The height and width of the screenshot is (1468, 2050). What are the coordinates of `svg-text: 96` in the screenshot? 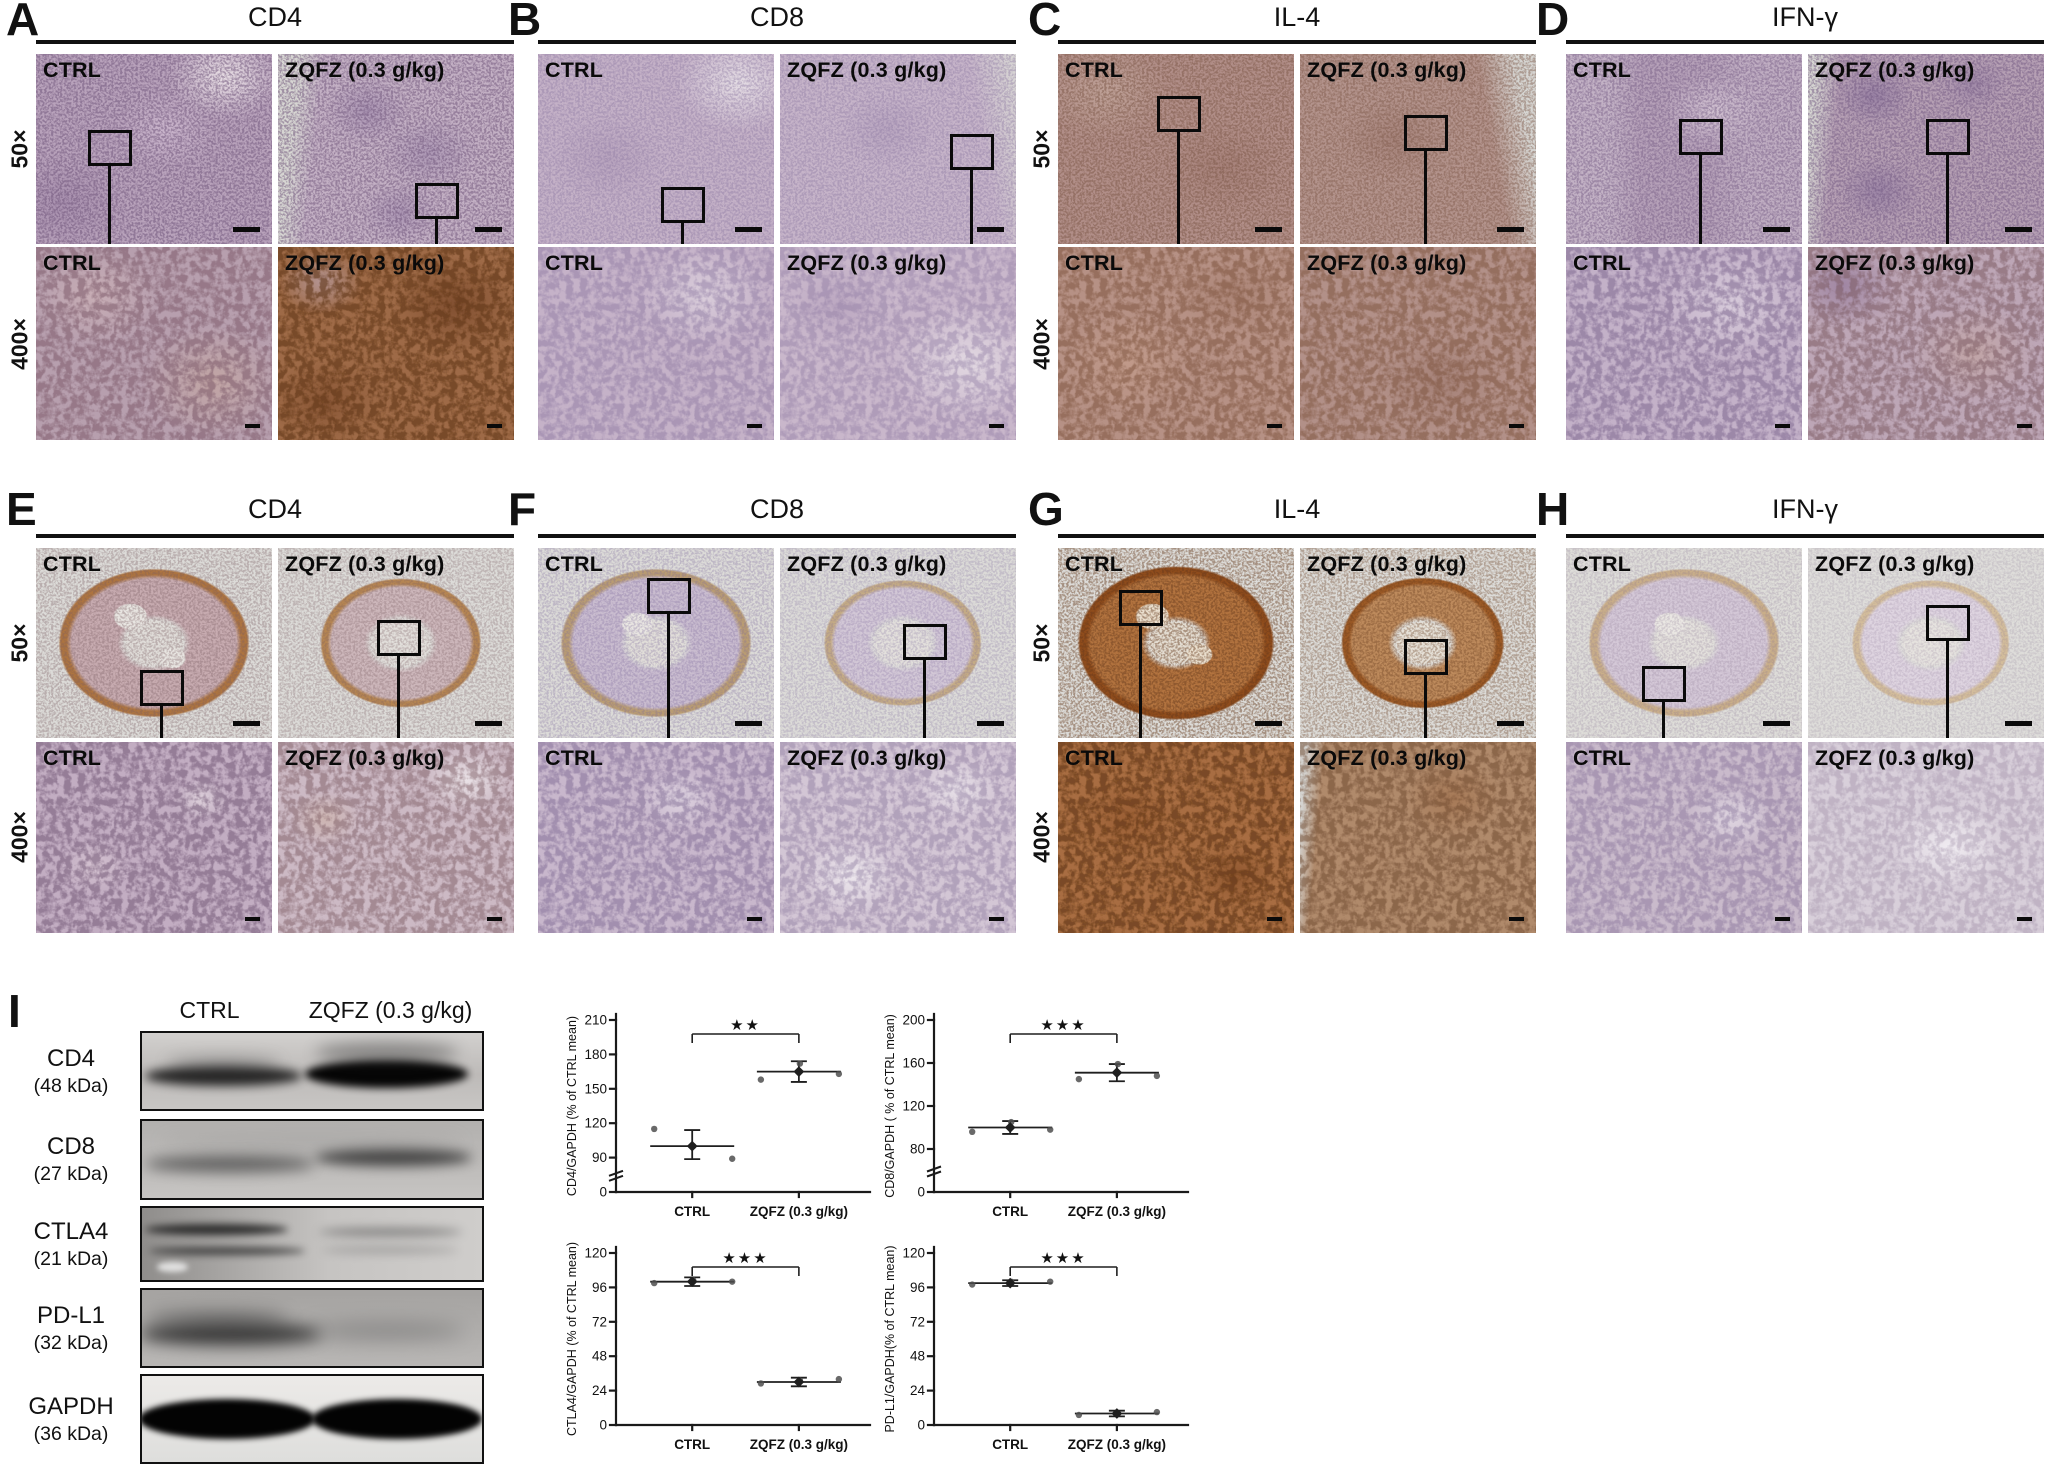 It's located at (917, 1287).